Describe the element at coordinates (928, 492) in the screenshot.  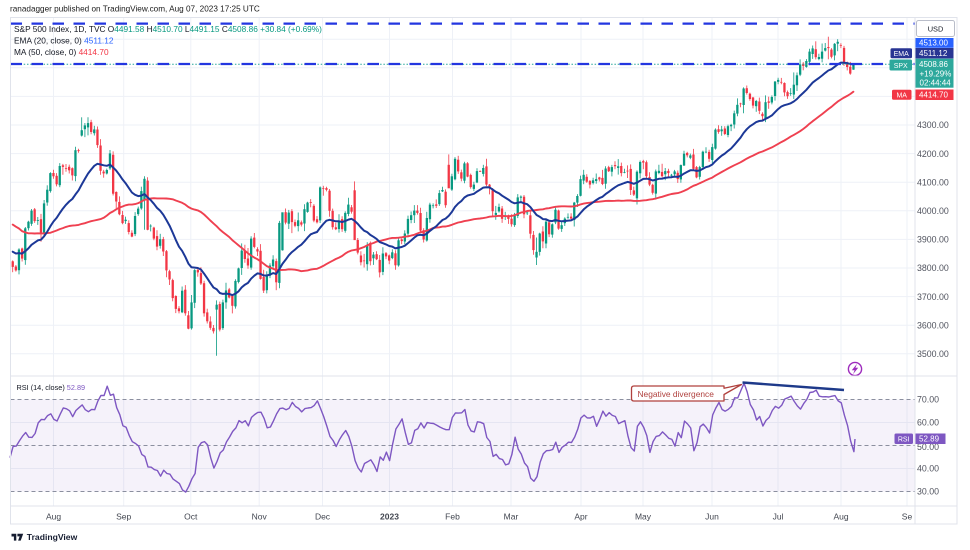
I see `svg-text: 30.00` at that location.